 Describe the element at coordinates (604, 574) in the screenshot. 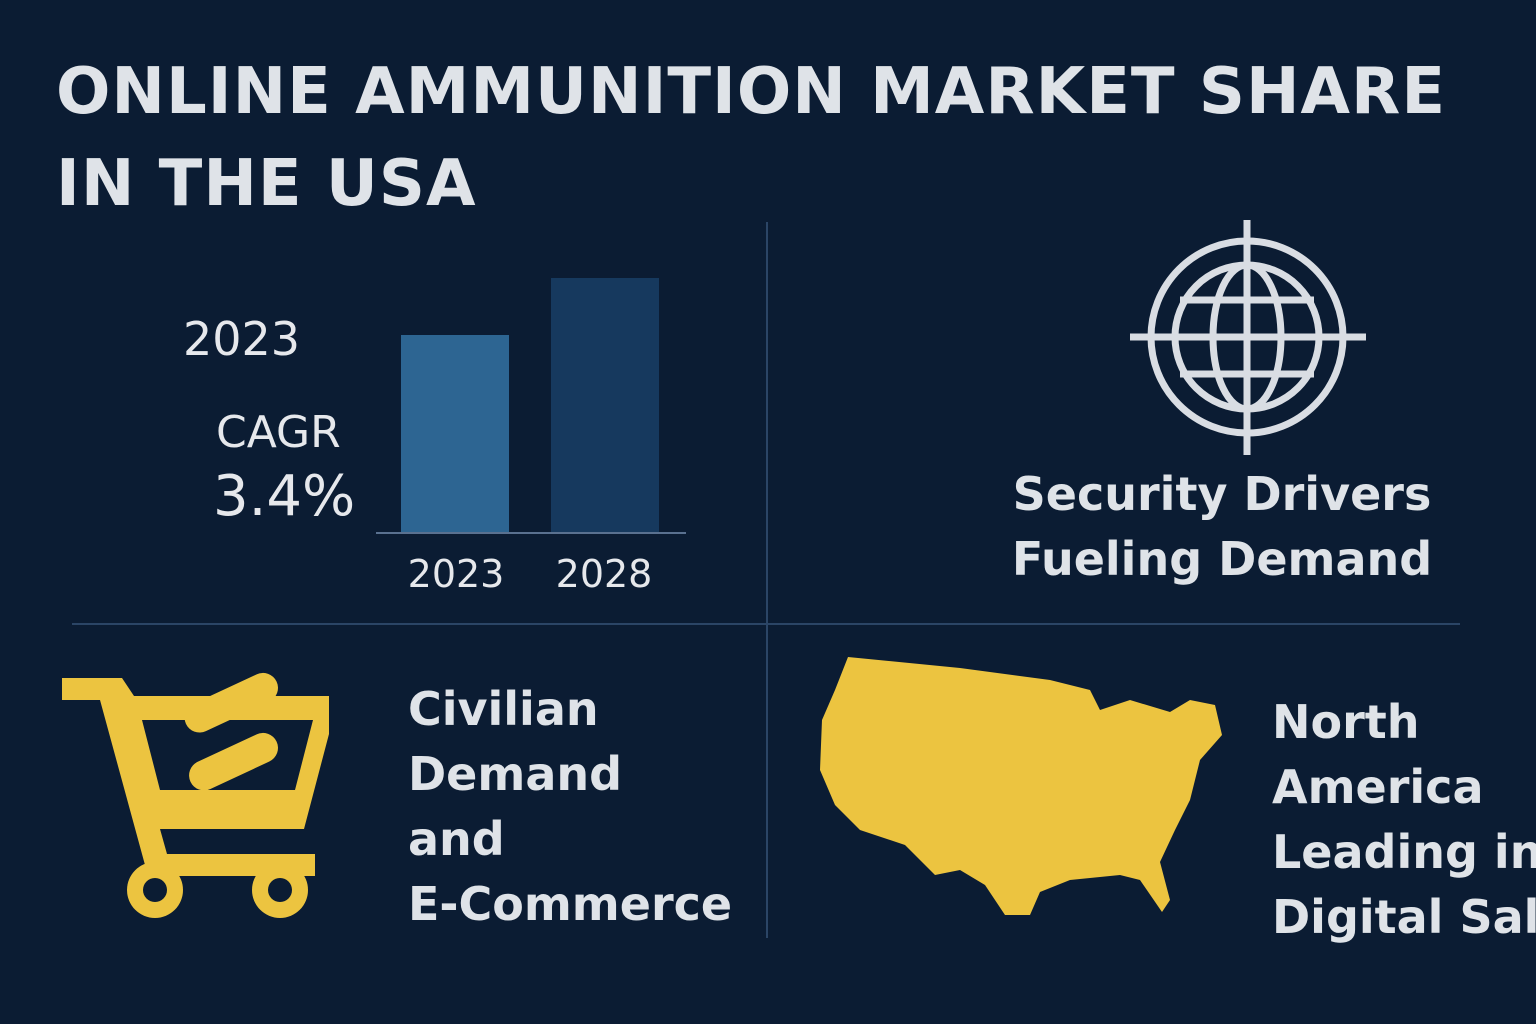

I see `bar-label: 2028` at that location.